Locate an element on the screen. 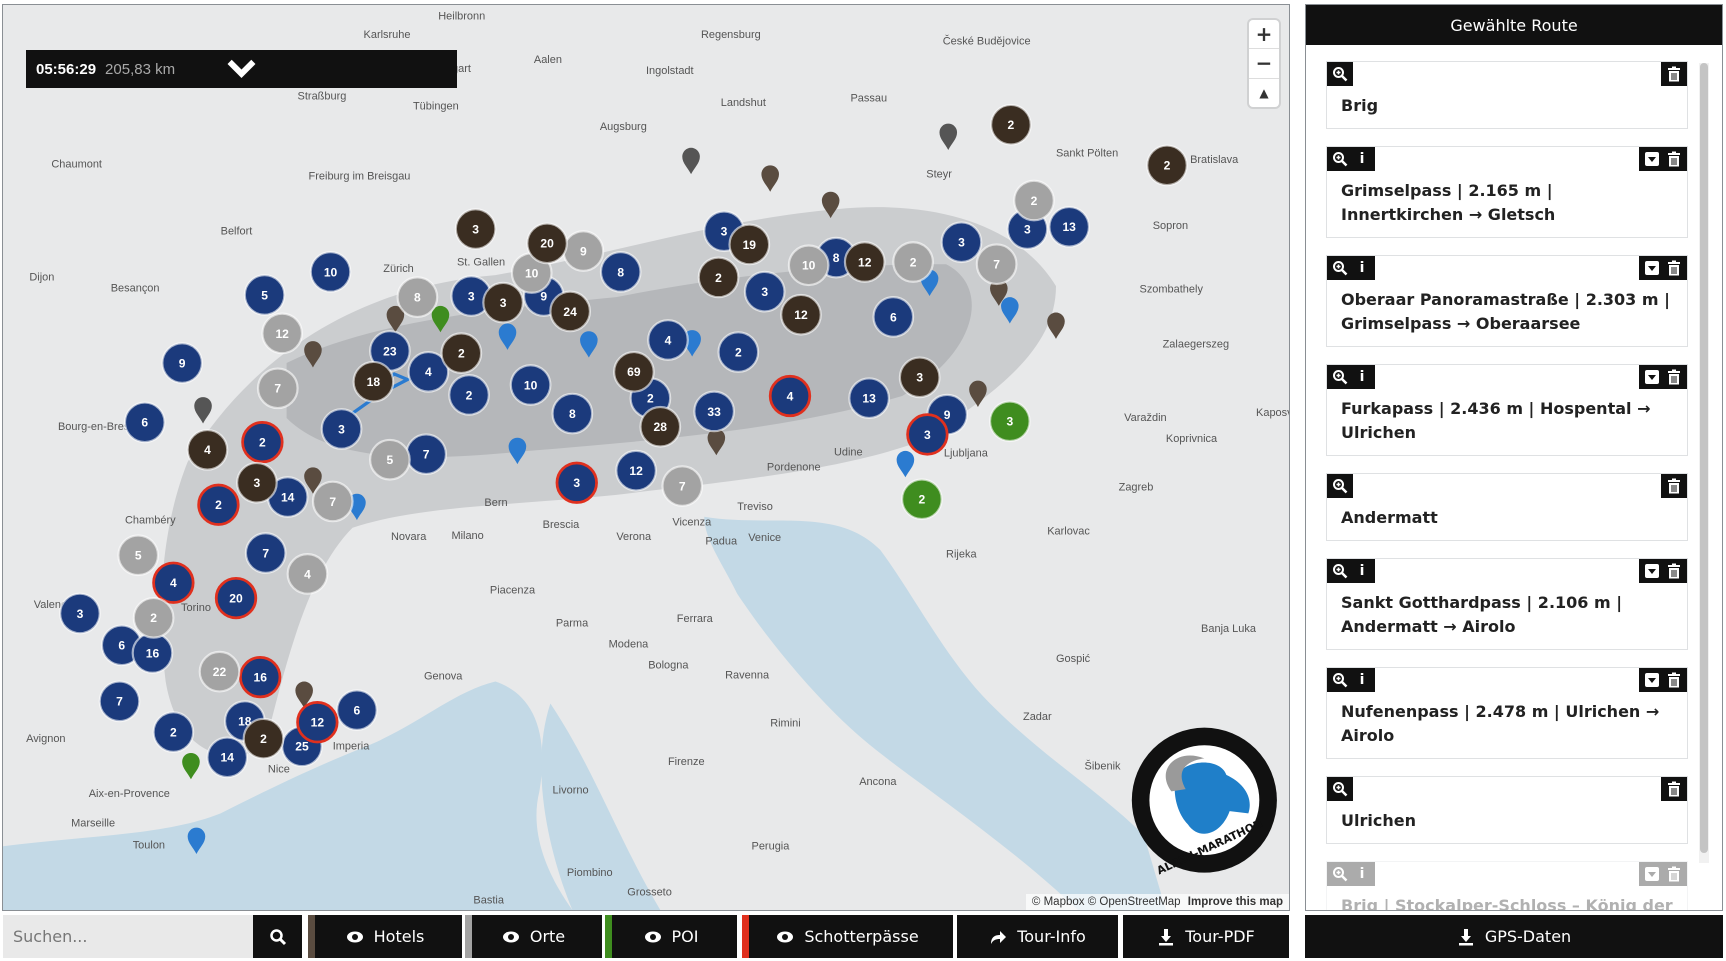 Image resolution: width=1726 pixels, height=961 pixels. tour-info-button: Tour-Info is located at coordinates (1037, 936).